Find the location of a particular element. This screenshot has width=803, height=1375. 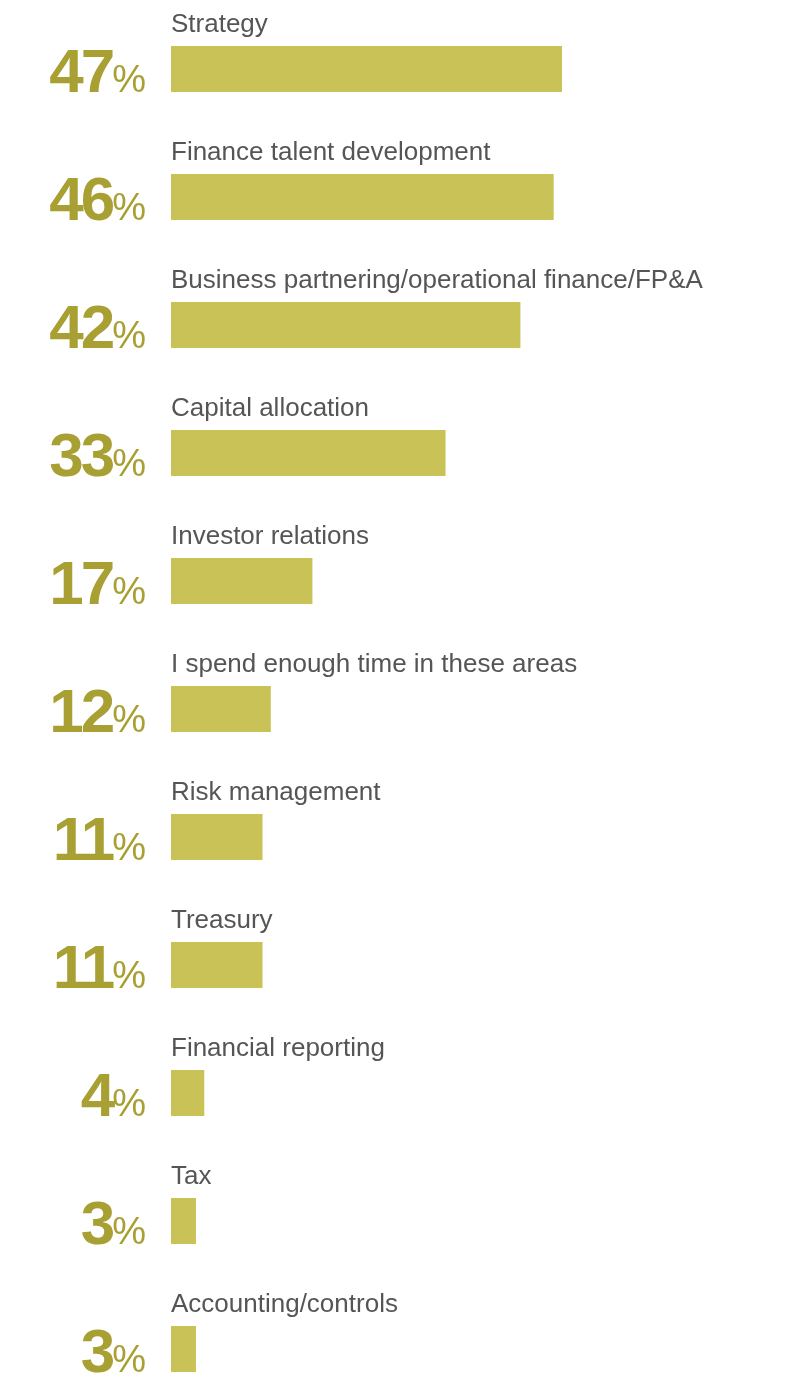

y-tick-label: Financial reporting is located at coordinates (278, 1047).